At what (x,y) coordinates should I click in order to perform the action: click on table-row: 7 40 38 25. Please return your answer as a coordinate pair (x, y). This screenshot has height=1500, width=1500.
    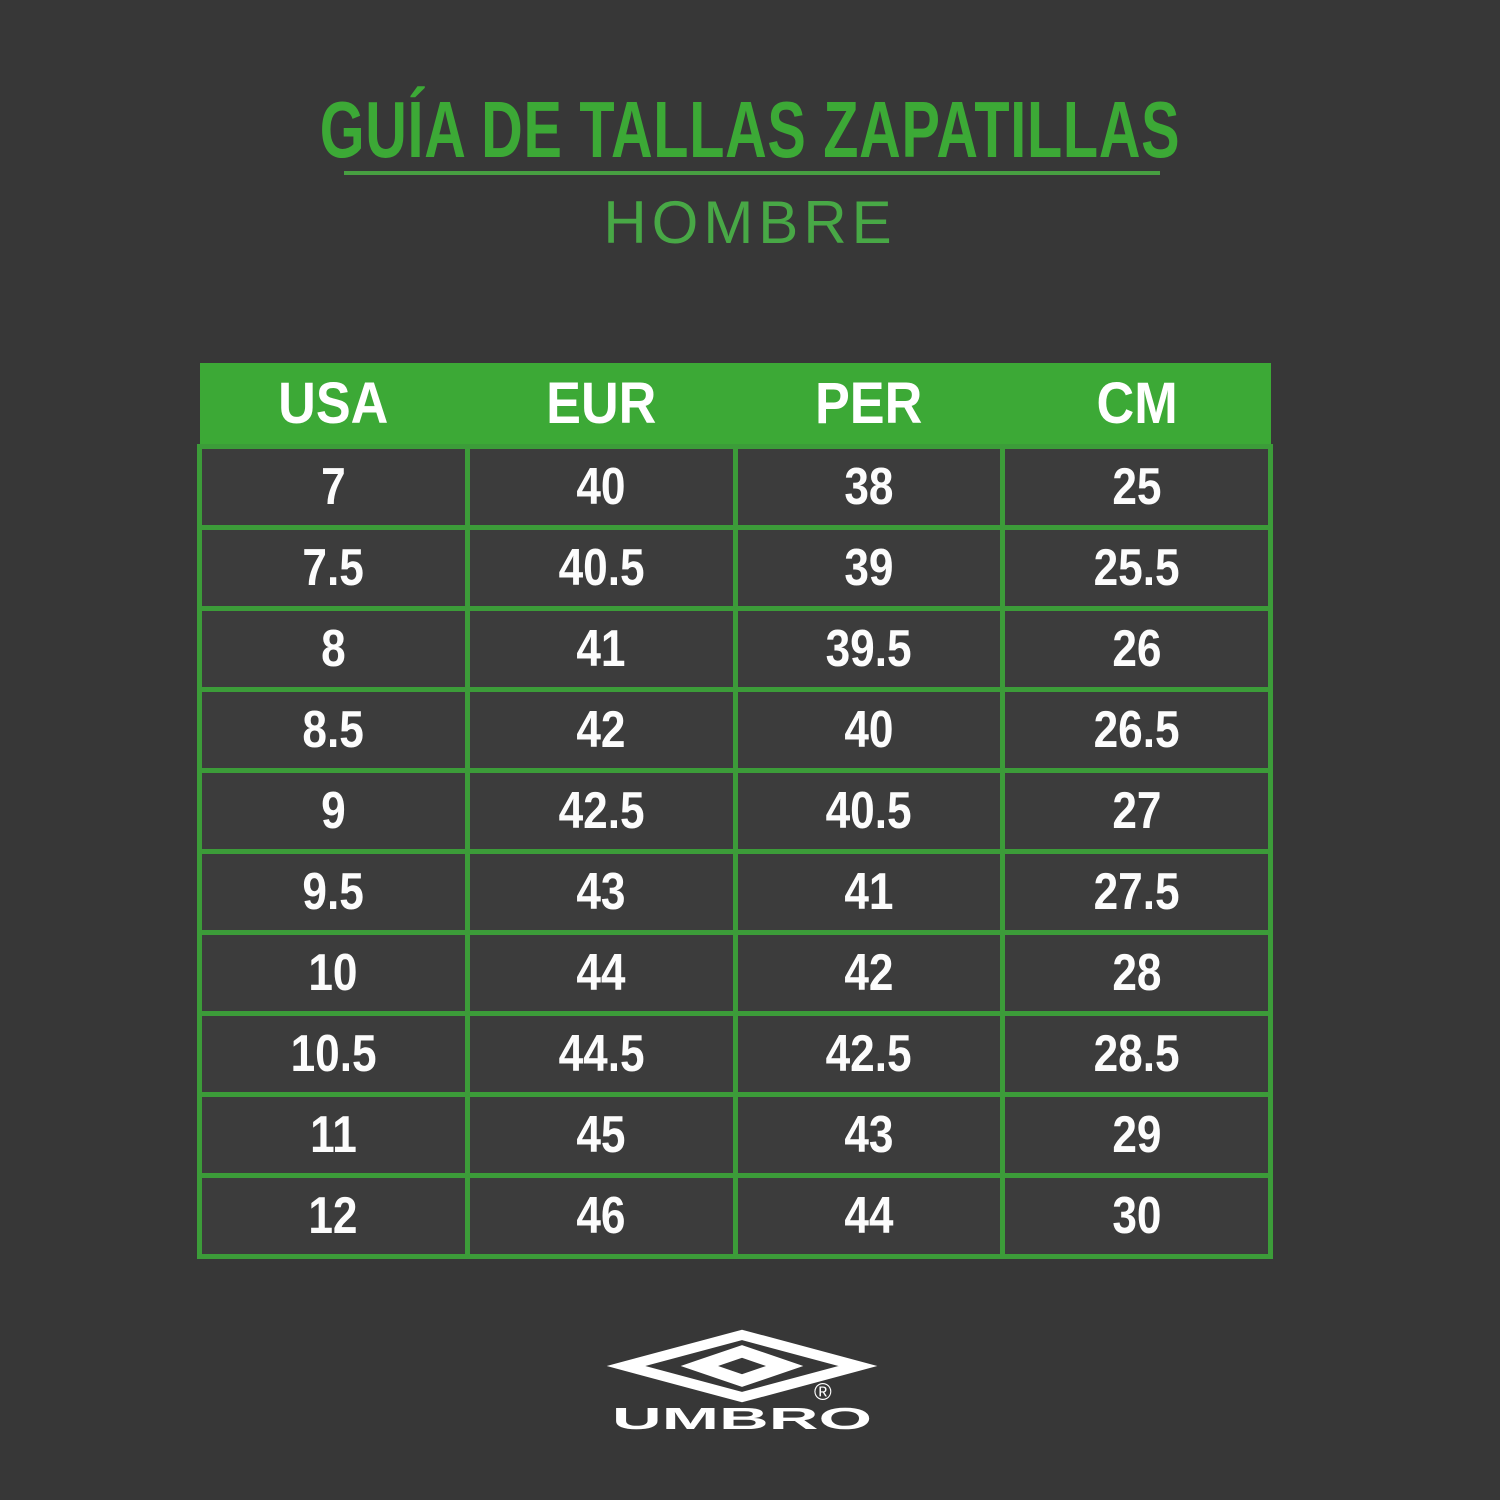
    Looking at the image, I should click on (735, 487).